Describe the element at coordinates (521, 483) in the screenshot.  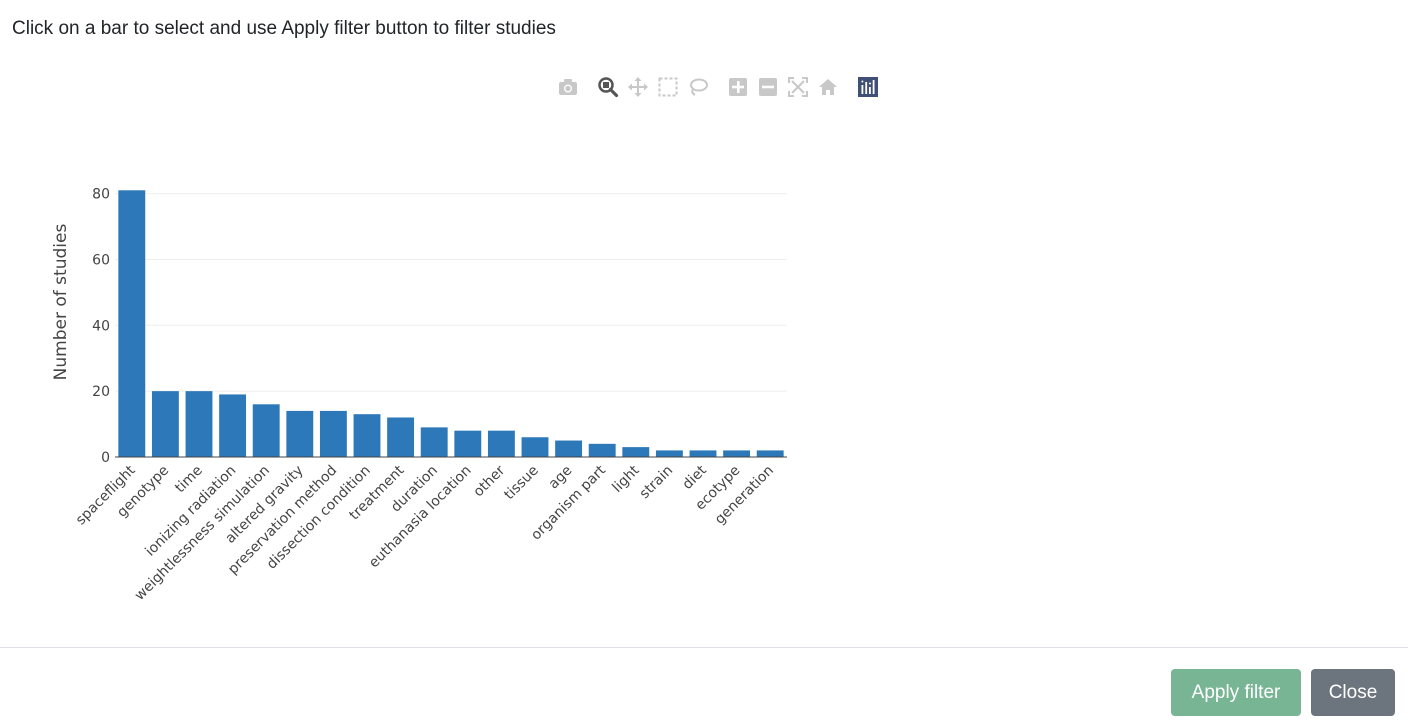
I see `x-tick-label: tissue` at that location.